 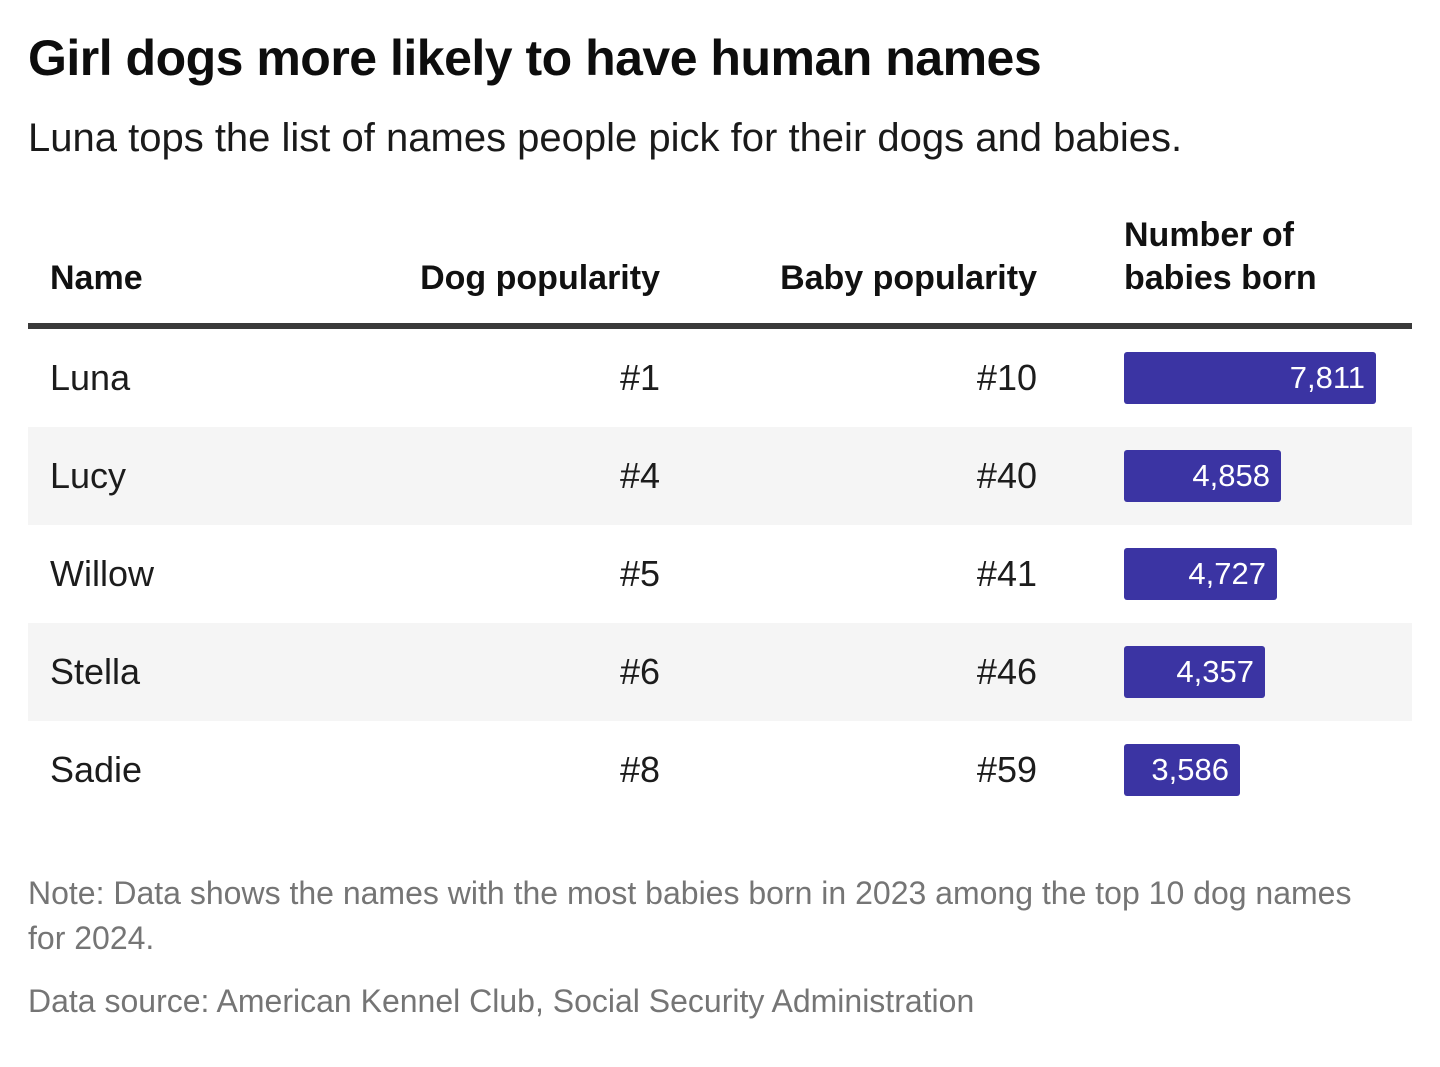 What do you see at coordinates (720, 378) in the screenshot?
I see `table-row: Luna #1 #10 7,811` at bounding box center [720, 378].